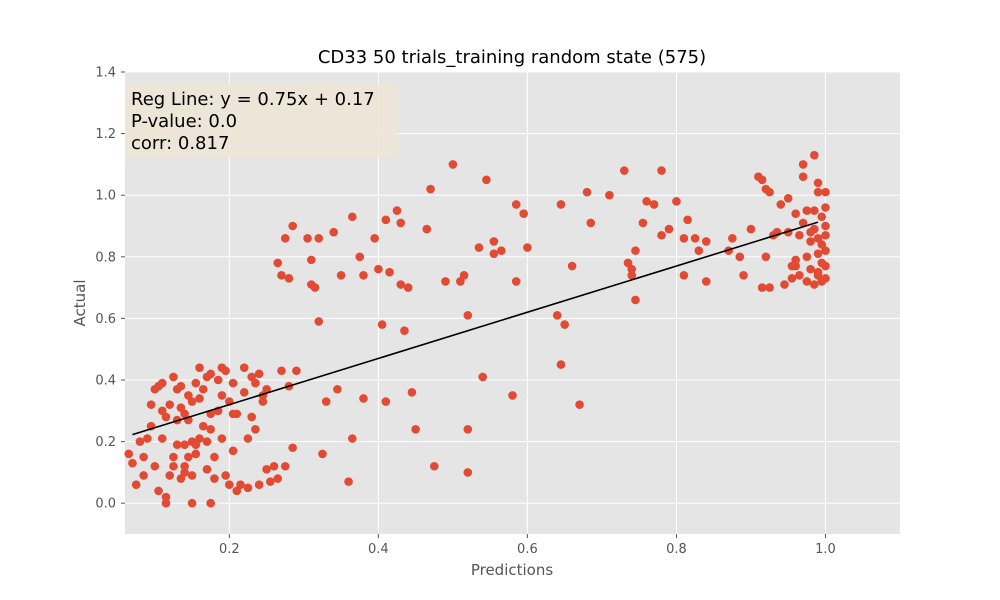 This screenshot has height=600, width=1000. What do you see at coordinates (105, 504) in the screenshot?
I see `y-tick-label: 0.0` at bounding box center [105, 504].